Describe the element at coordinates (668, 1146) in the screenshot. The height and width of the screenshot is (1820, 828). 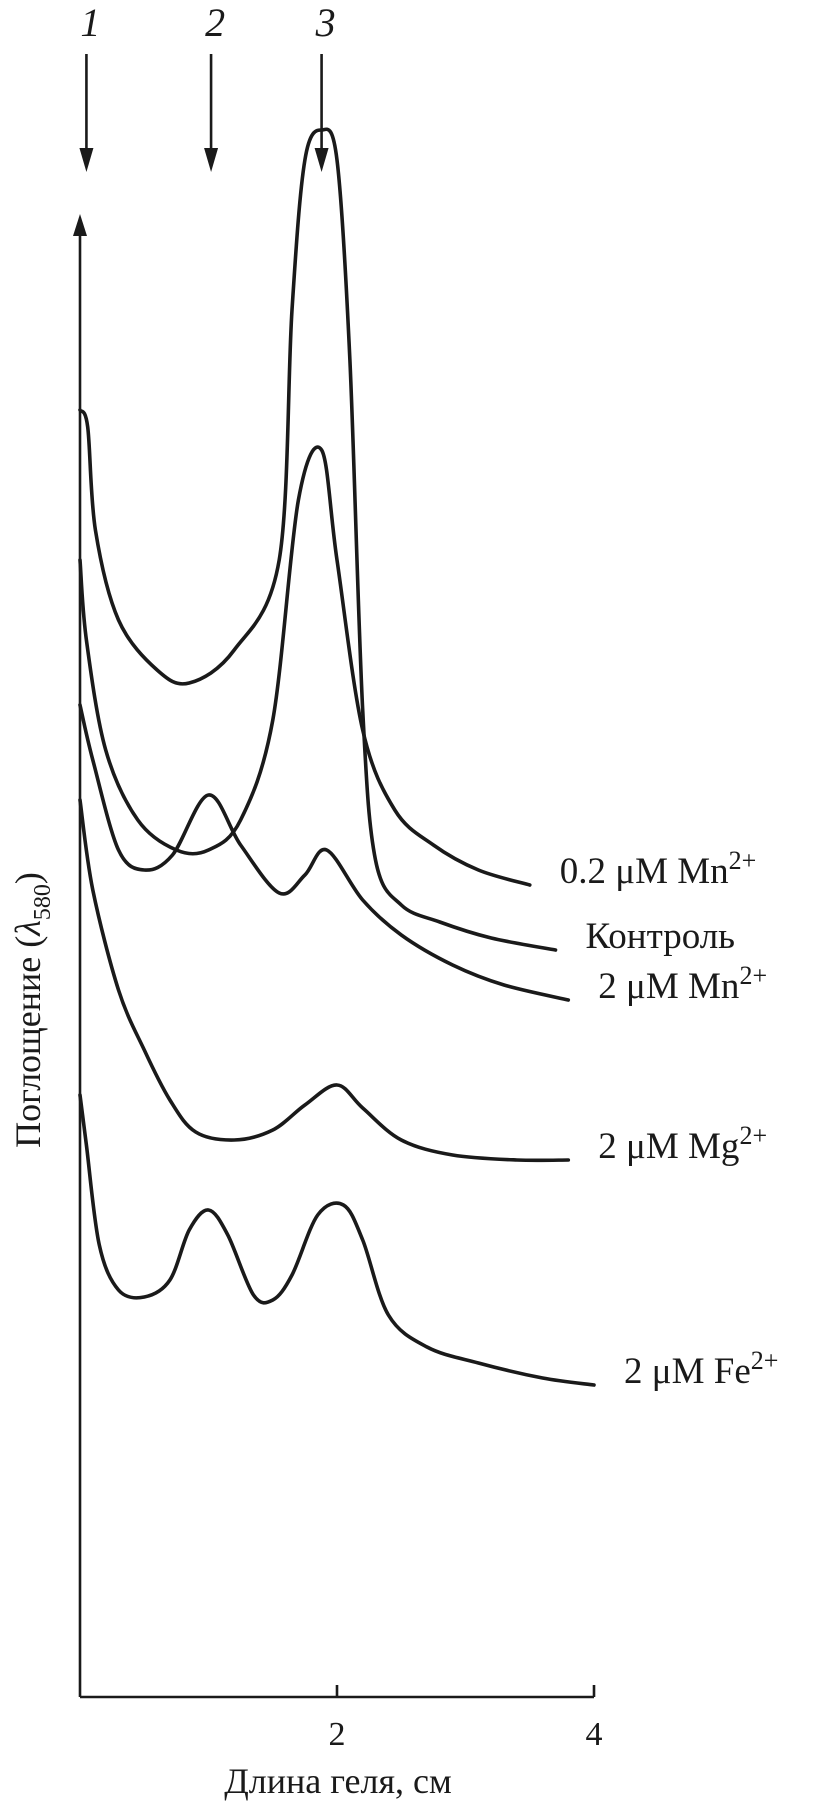
I see `series-label-text-4: 2 μM Mg` at that location.